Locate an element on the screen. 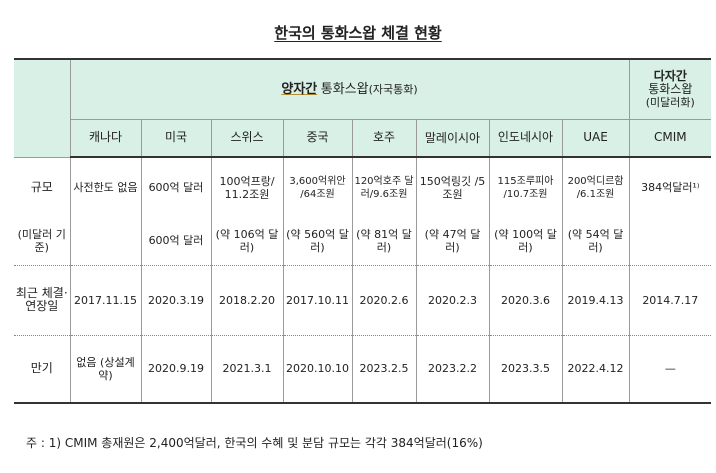  size-usd-malaysia: (약 47억 달러) is located at coordinates (452, 241).